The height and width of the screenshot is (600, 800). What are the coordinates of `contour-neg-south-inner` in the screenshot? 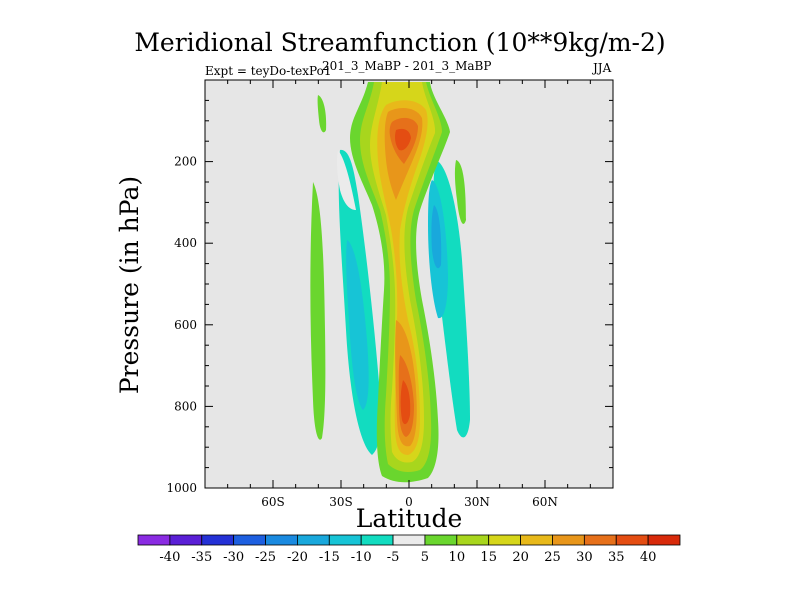 It's located at (357, 325).